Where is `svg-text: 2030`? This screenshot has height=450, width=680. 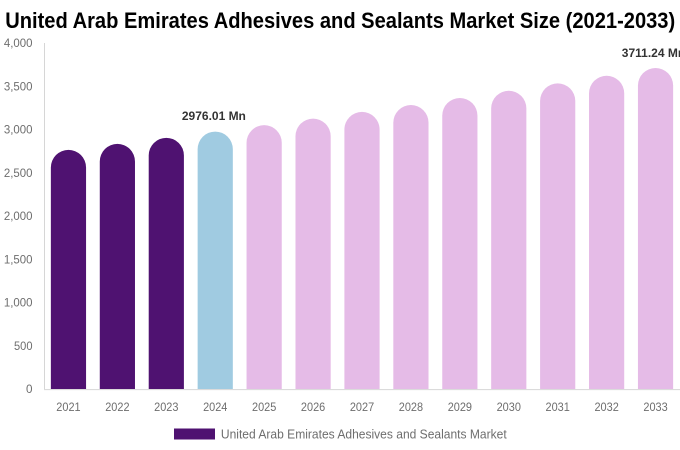 svg-text: 2030 is located at coordinates (509, 407).